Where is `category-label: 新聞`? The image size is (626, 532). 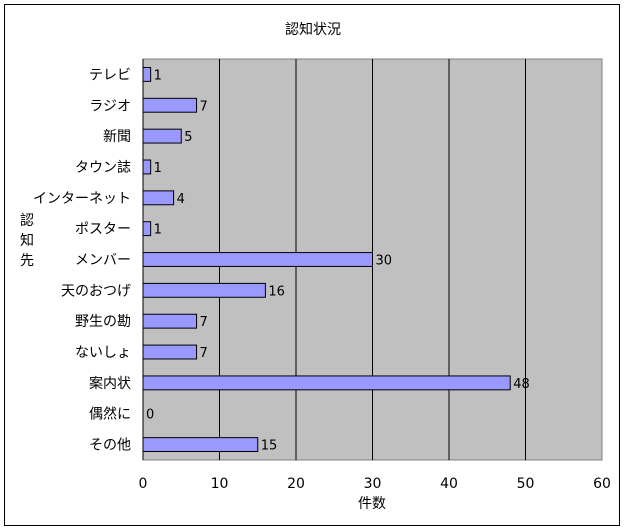
category-label: 新聞 is located at coordinates (117, 137).